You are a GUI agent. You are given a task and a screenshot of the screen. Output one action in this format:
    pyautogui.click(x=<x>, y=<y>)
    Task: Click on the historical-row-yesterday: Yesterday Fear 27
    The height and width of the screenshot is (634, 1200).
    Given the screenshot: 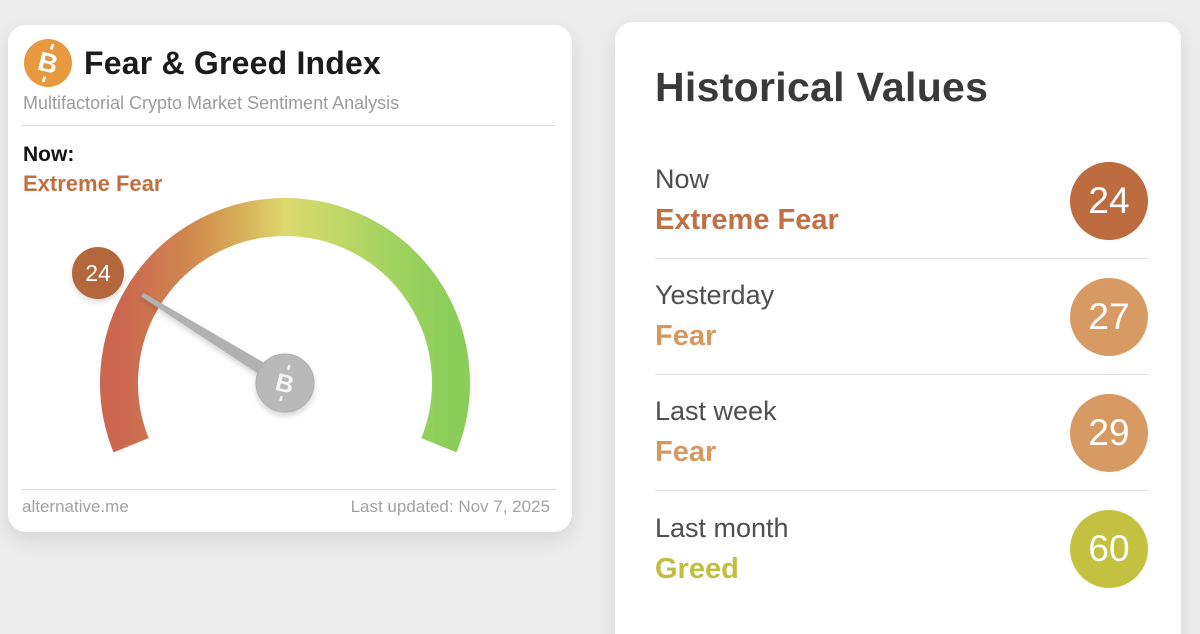 What is the action you would take?
    pyautogui.click(x=901, y=317)
    